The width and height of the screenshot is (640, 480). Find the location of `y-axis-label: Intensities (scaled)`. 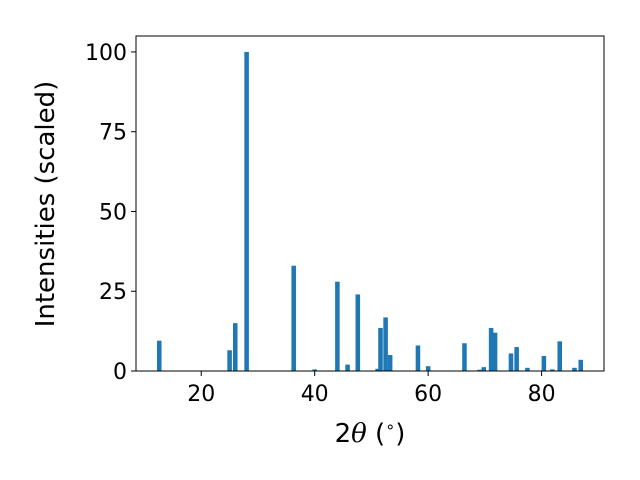

y-axis-label: Intensities (scaled) is located at coordinates (46, 204).